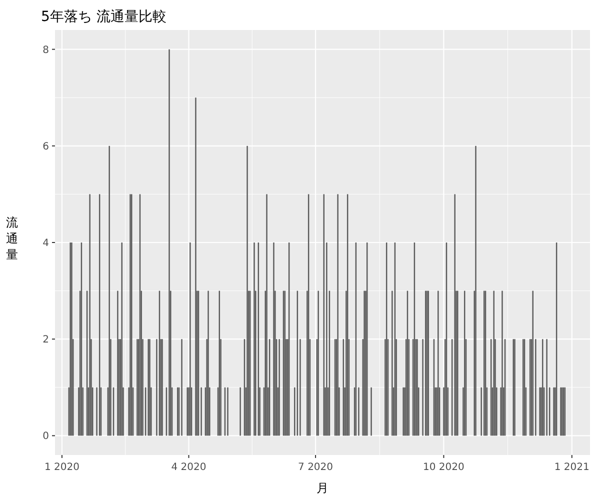 Image resolution: width=600 pixels, height=500 pixels. What do you see at coordinates (12, 239) in the screenshot?
I see `y-axis-title: 流通量` at bounding box center [12, 239].